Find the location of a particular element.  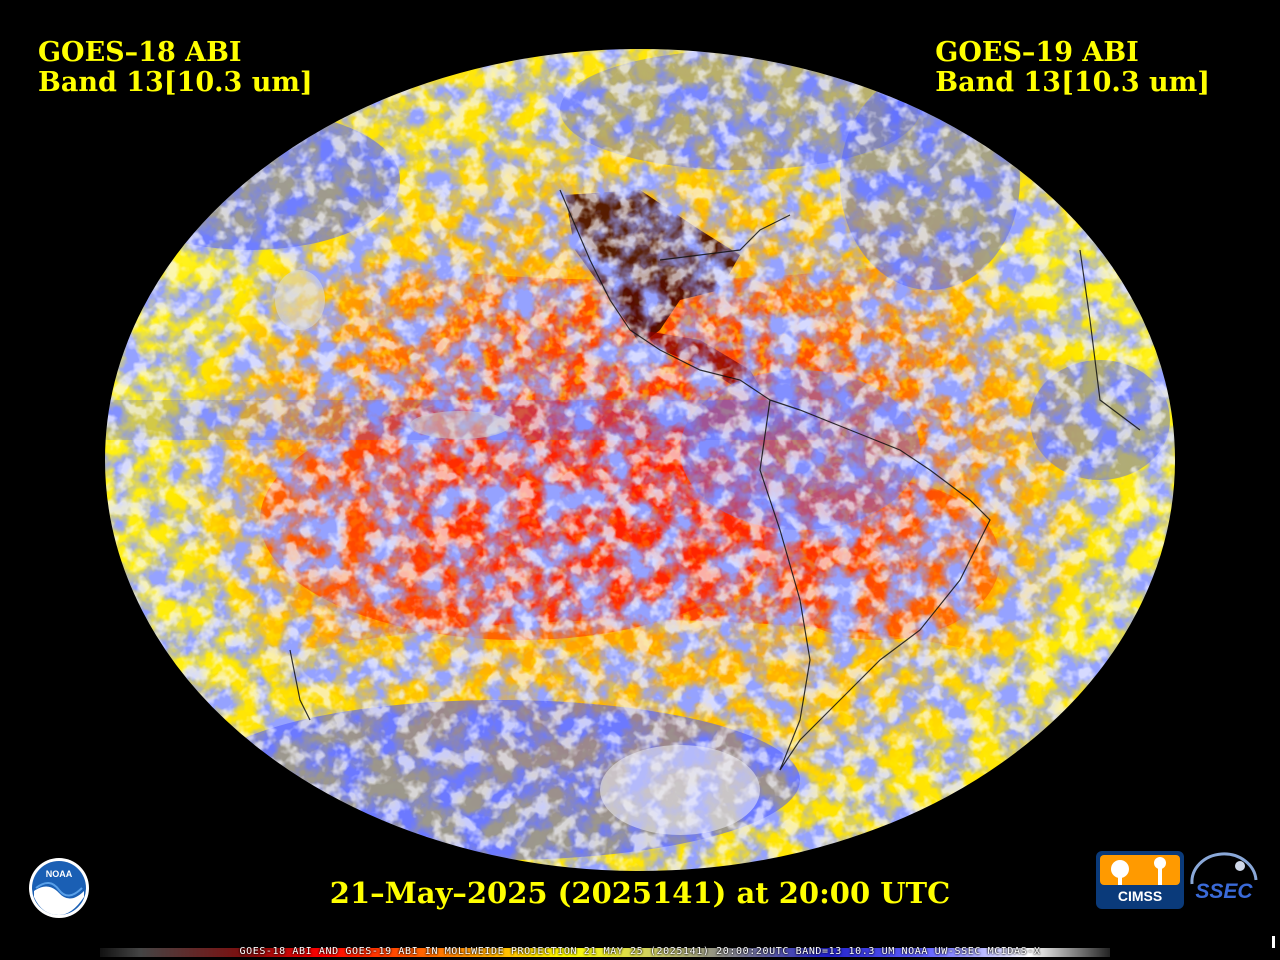

left-satellite-label: GOES–18 ABI Band 13[10.3 um] is located at coordinates (175, 68).